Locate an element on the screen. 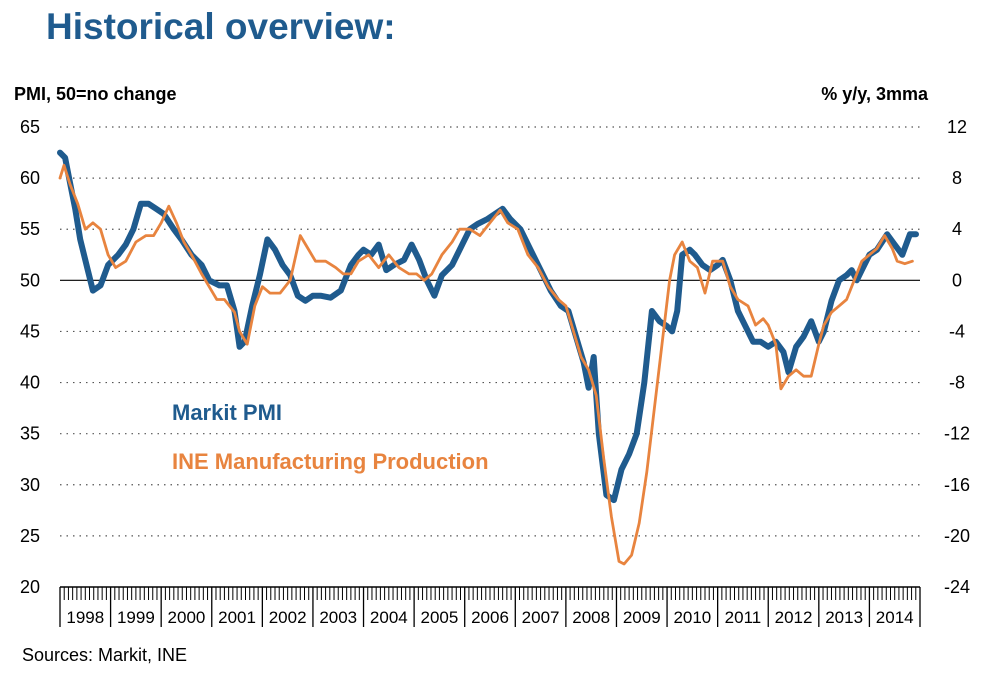 The height and width of the screenshot is (683, 983). x-tick-label: 2009 is located at coordinates (642, 617).